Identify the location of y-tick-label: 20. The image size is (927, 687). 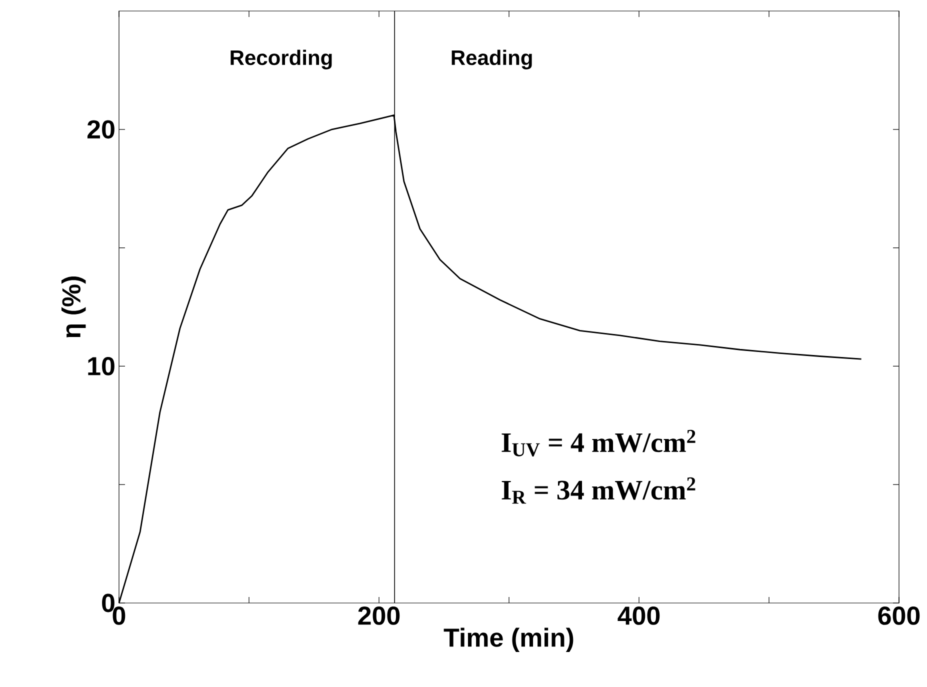
(100, 129).